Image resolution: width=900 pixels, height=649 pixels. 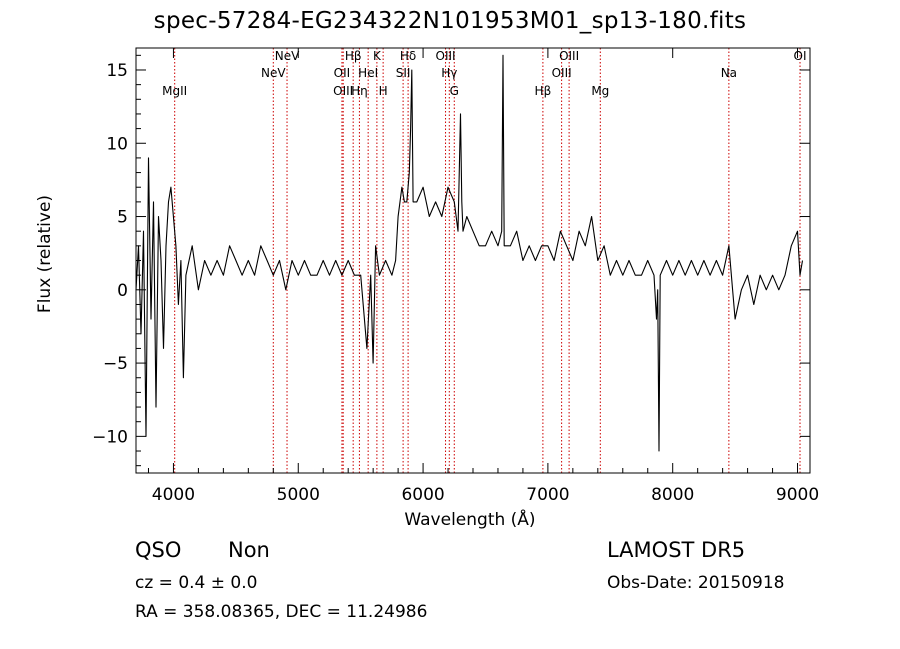 I want to click on y-tick-label-3: 5, so click(x=122, y=218).